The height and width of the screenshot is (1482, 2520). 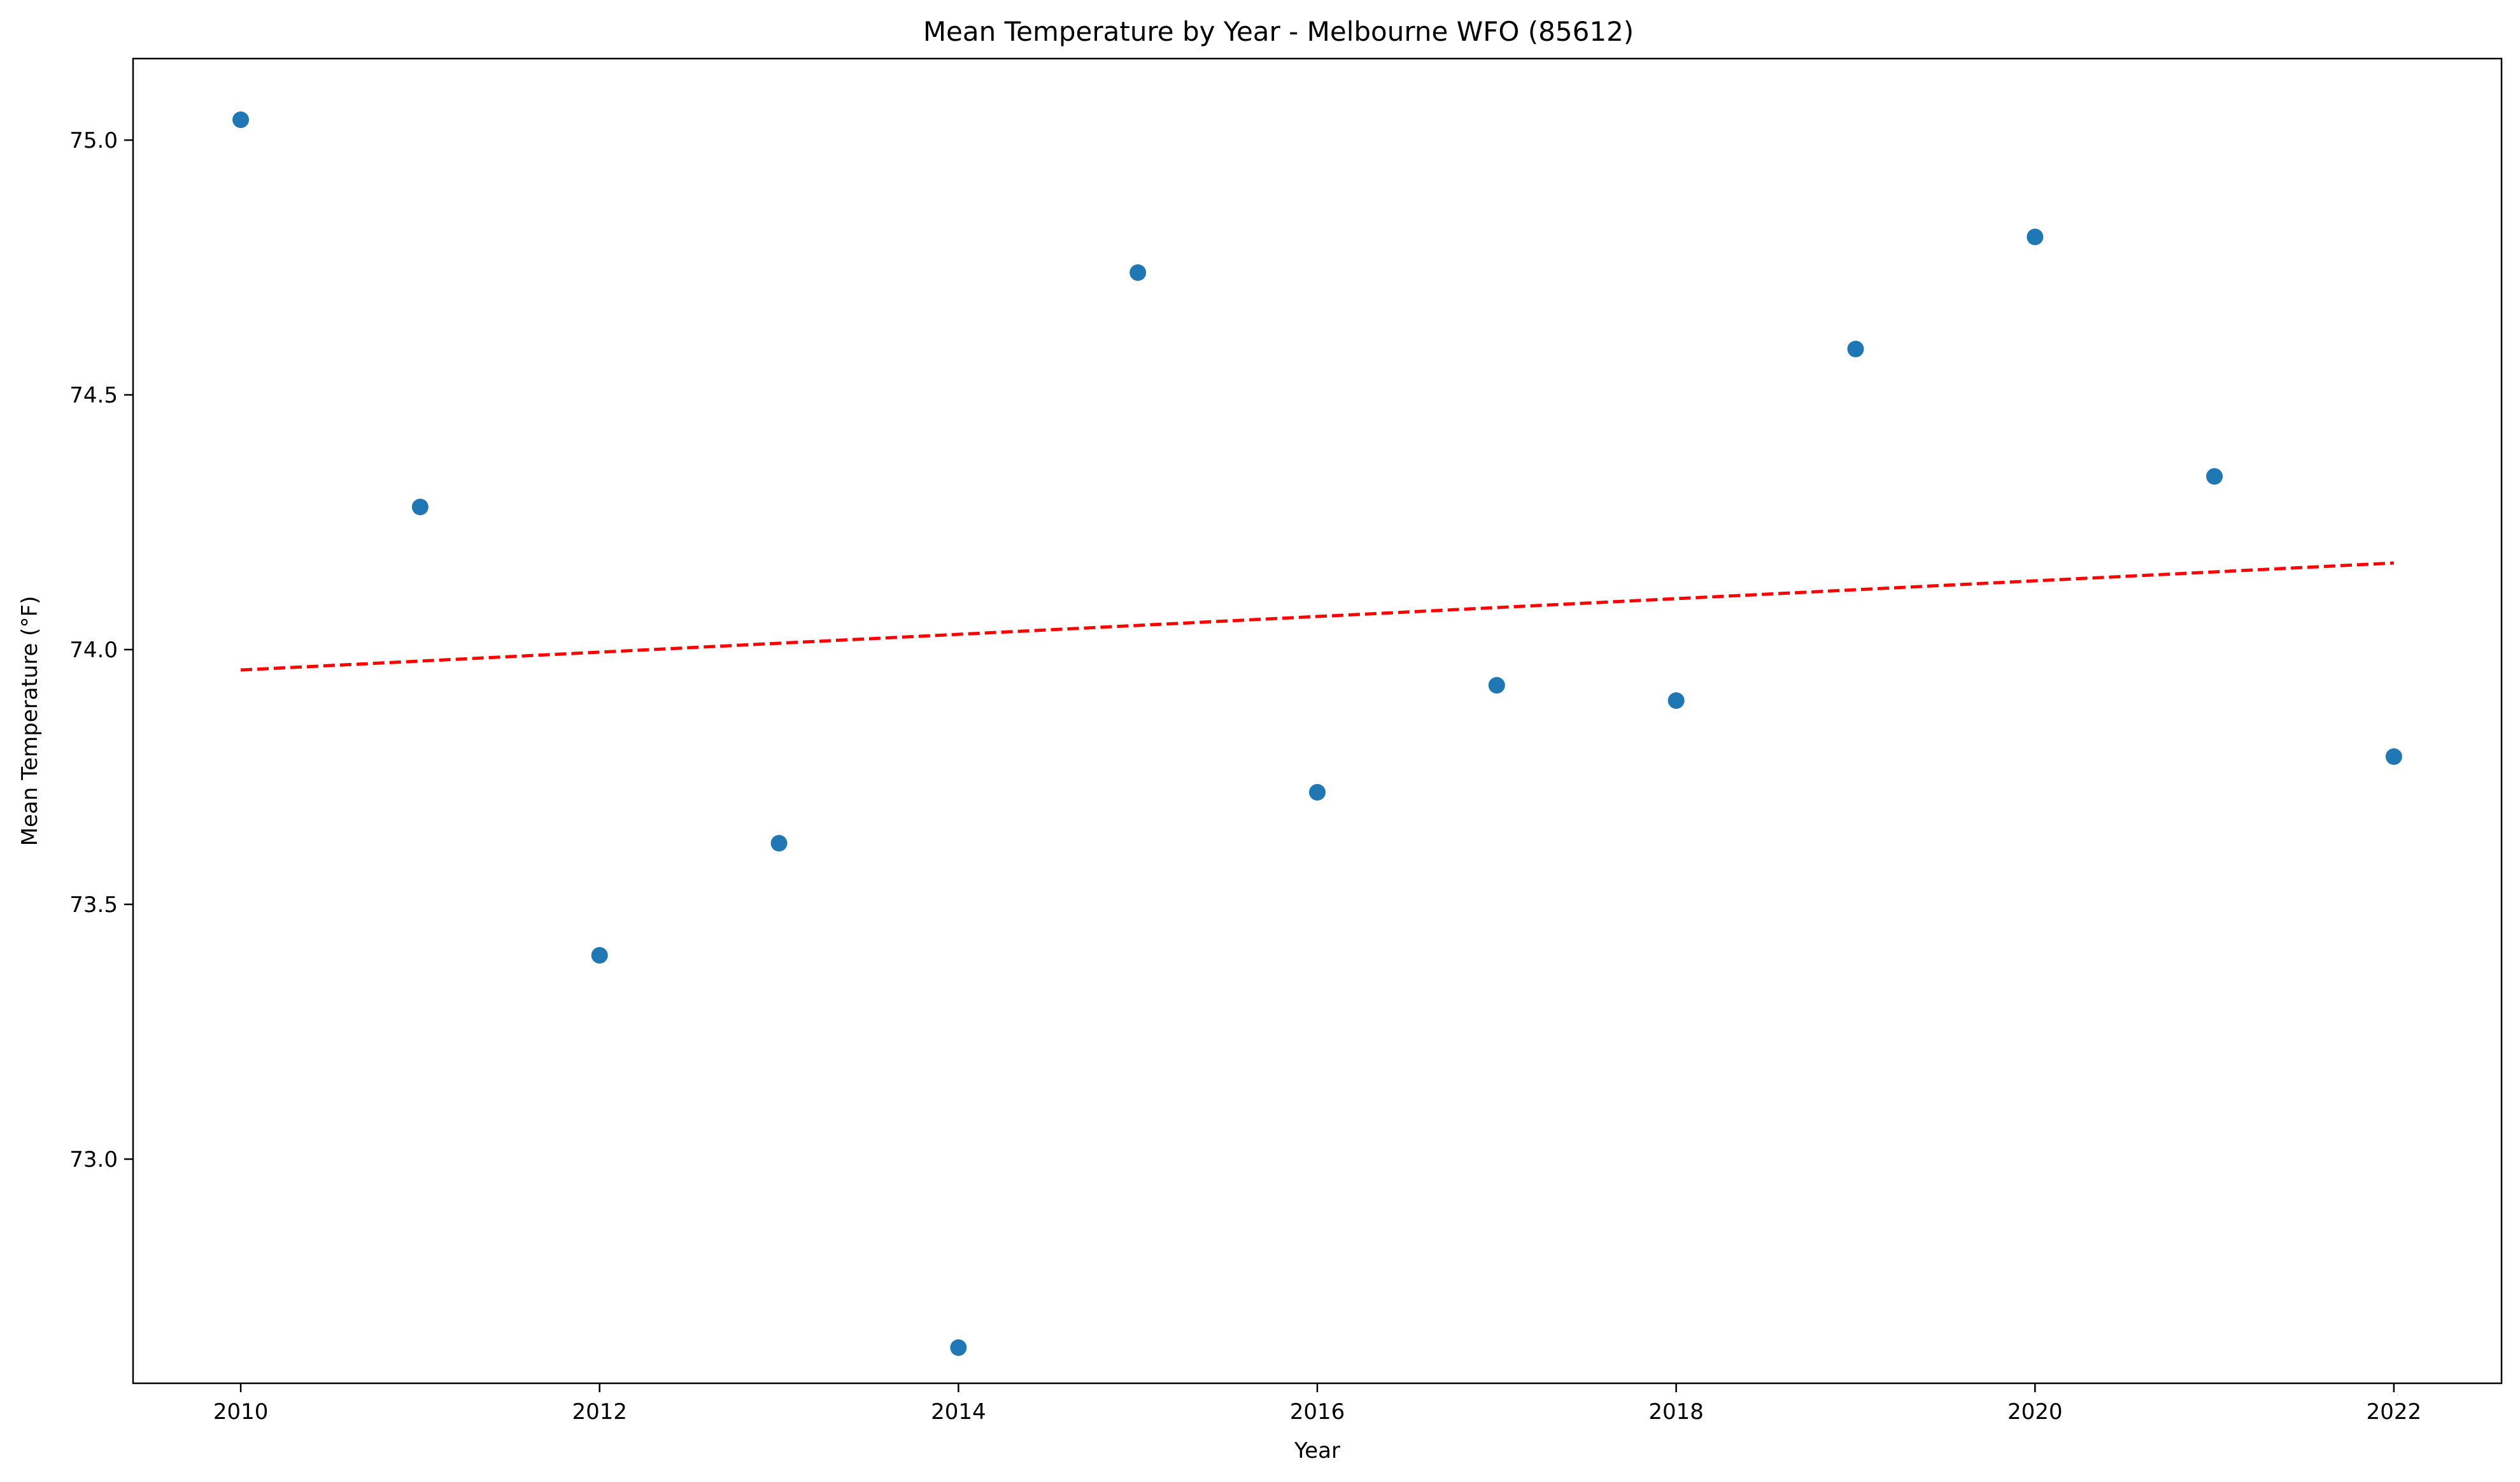 I want to click on x-tick-label: 2018, so click(x=1676, y=1412).